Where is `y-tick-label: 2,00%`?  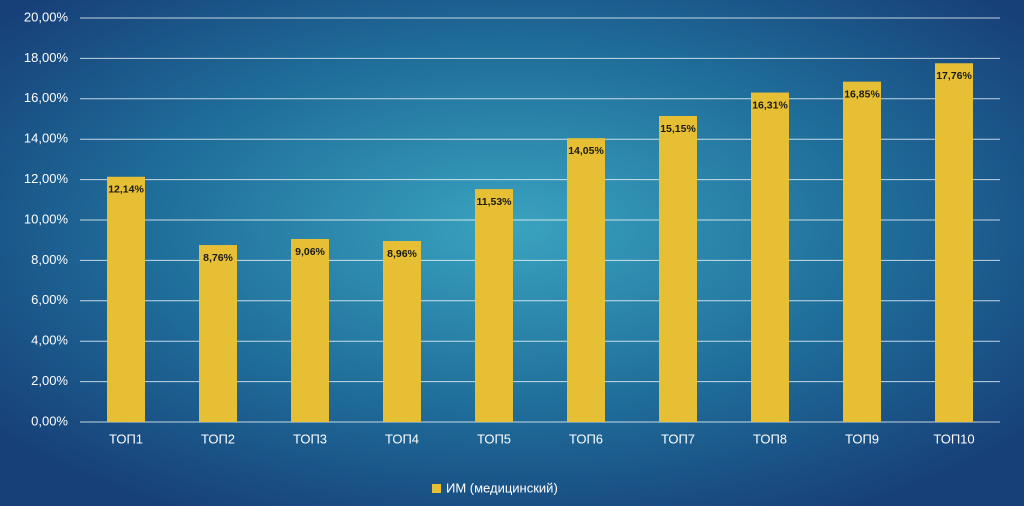
y-tick-label: 2,00% is located at coordinates (49, 380).